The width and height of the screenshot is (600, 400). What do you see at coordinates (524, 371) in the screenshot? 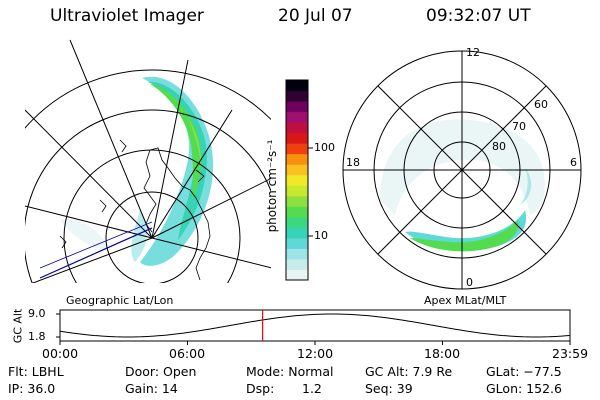
I see `info-glat: GLat: −77.5` at bounding box center [524, 371].